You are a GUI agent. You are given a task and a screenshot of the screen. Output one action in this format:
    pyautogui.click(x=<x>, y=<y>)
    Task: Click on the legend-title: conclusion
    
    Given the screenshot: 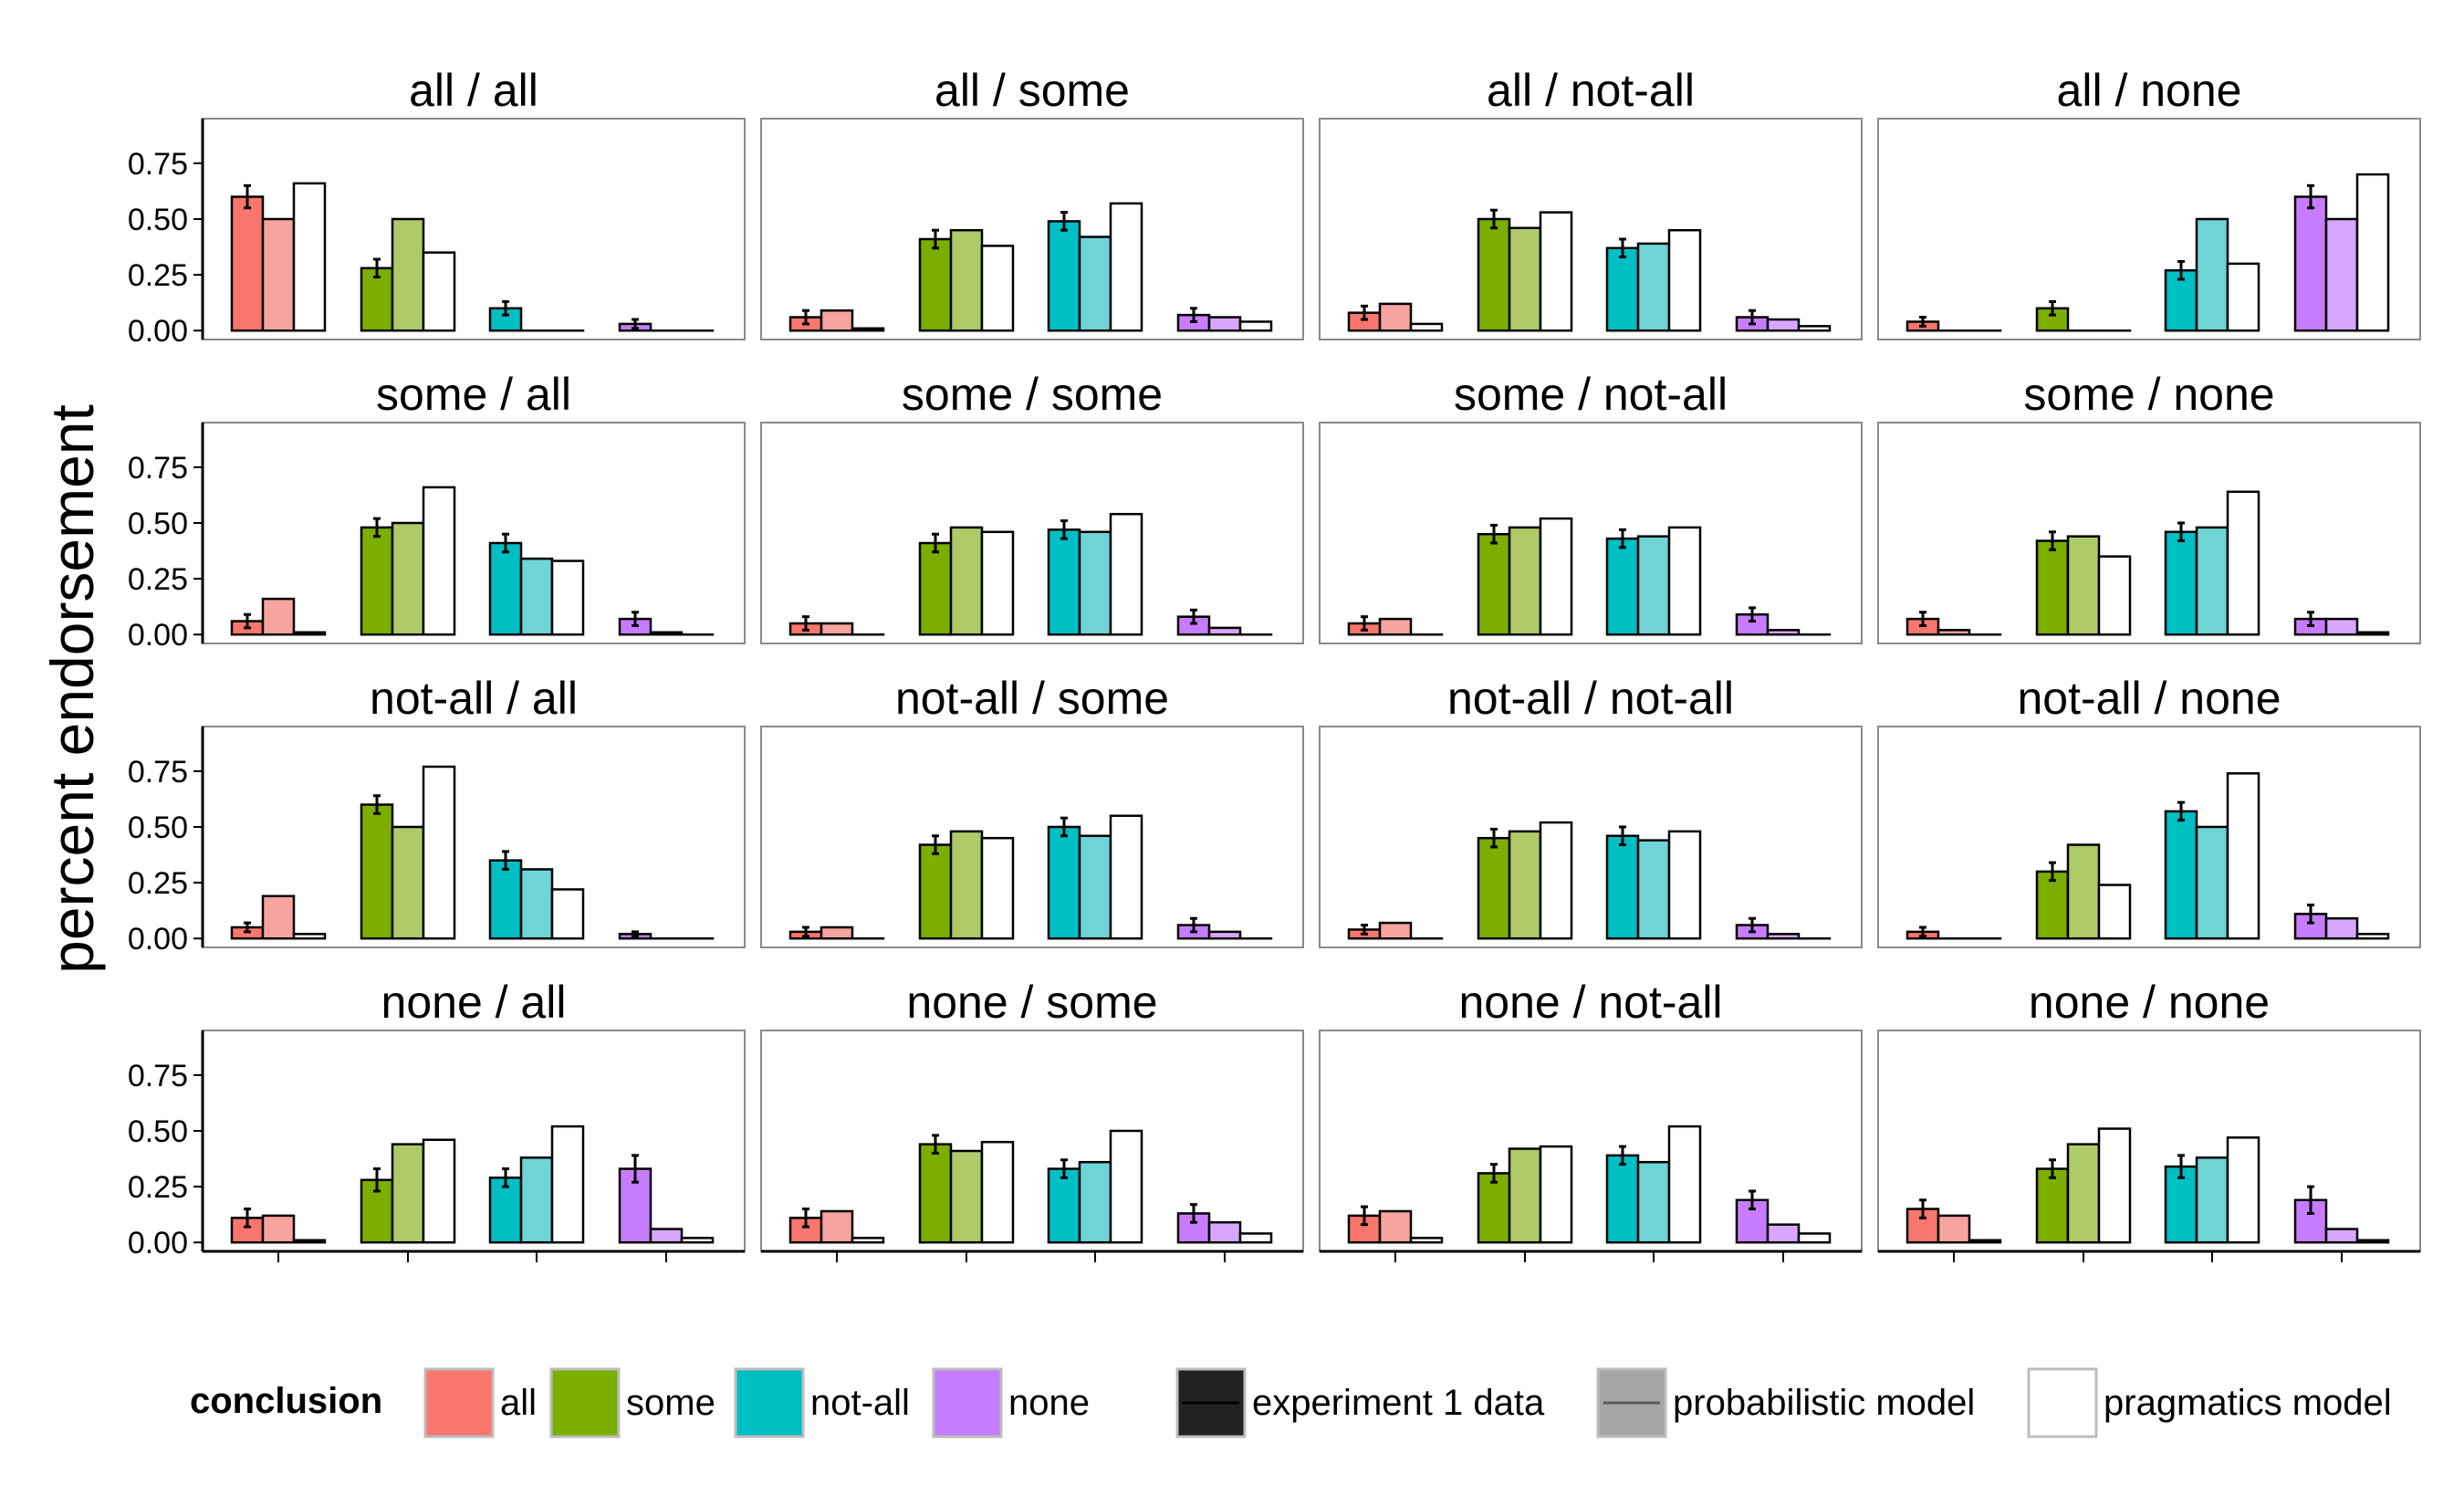 What is the action you would take?
    pyautogui.click(x=286, y=1401)
    